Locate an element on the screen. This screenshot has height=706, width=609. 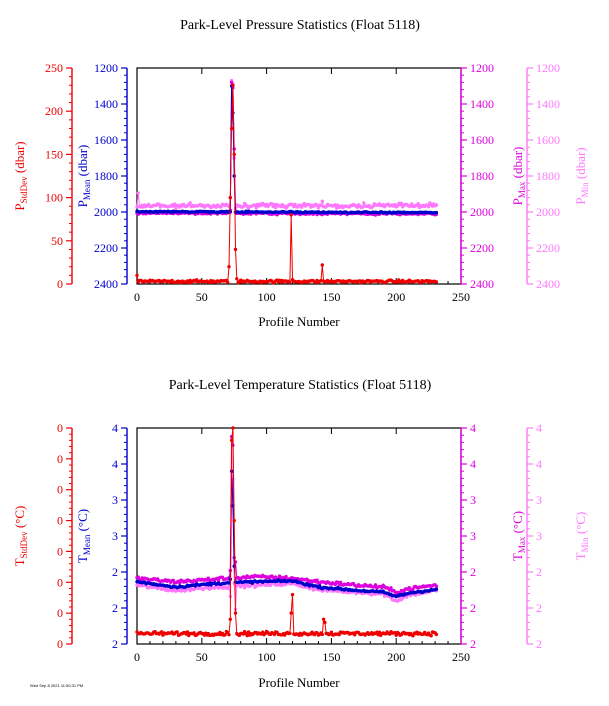
x-tick-label: 100 is located at coordinates (267, 297).